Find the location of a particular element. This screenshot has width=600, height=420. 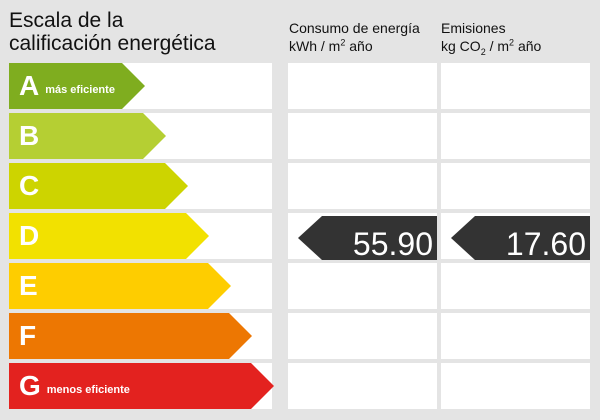

consumo-cell-b is located at coordinates (362, 136).